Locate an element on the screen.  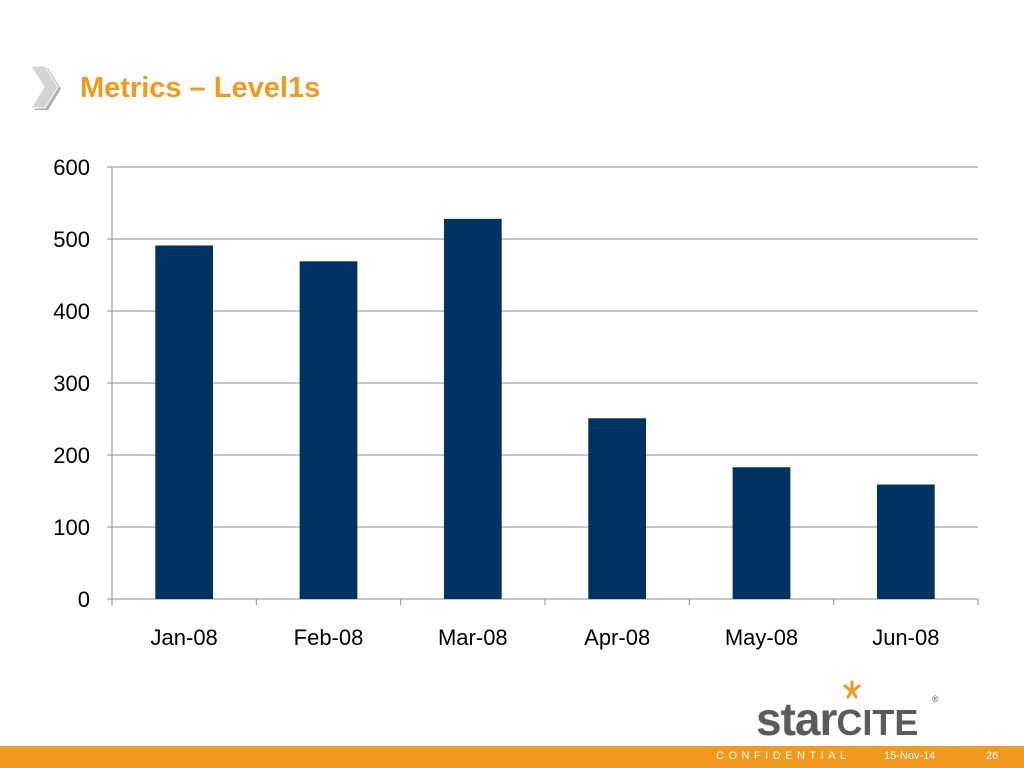
x-tick-label: Apr-08 is located at coordinates (617, 637).